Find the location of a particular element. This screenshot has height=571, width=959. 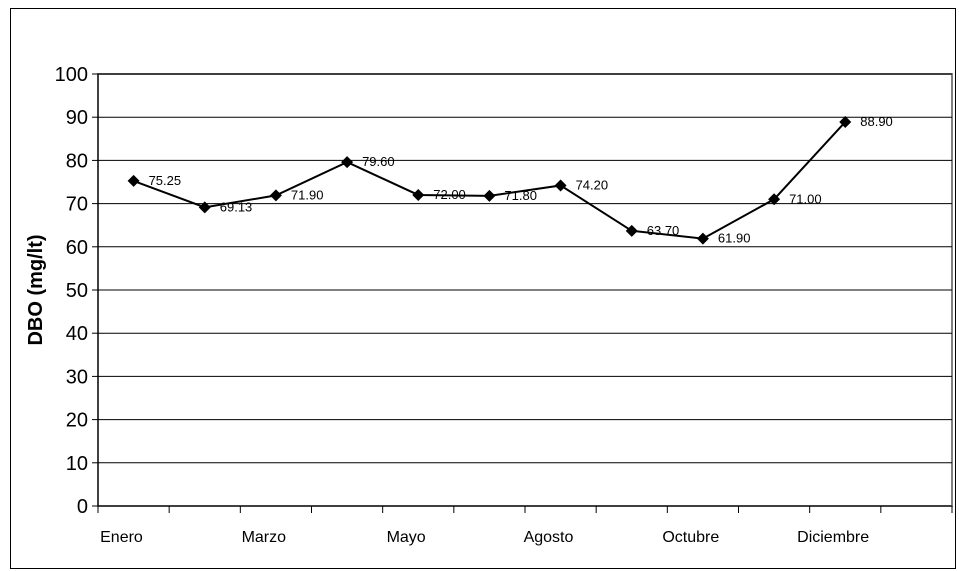

y-tick-label: 100 is located at coordinates (71, 75).